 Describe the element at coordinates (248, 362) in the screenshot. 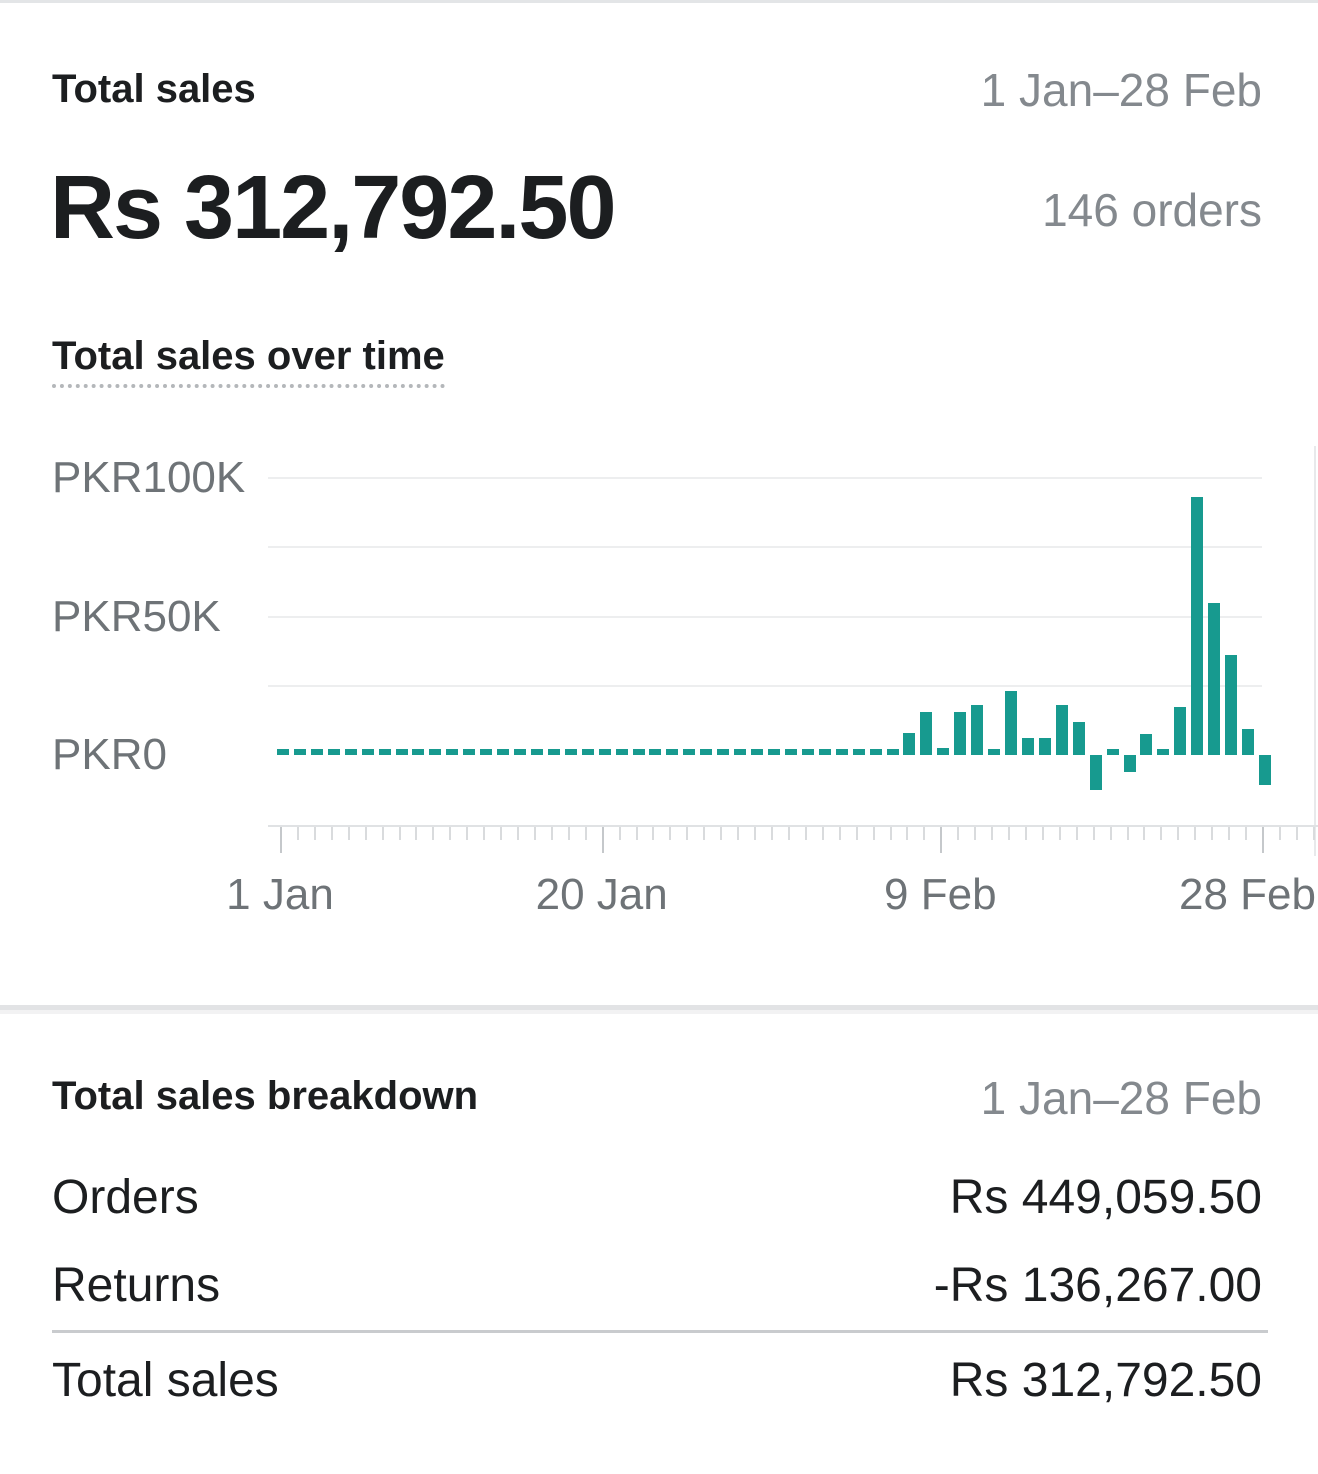

I see `chart-title: Total sales over time` at that location.